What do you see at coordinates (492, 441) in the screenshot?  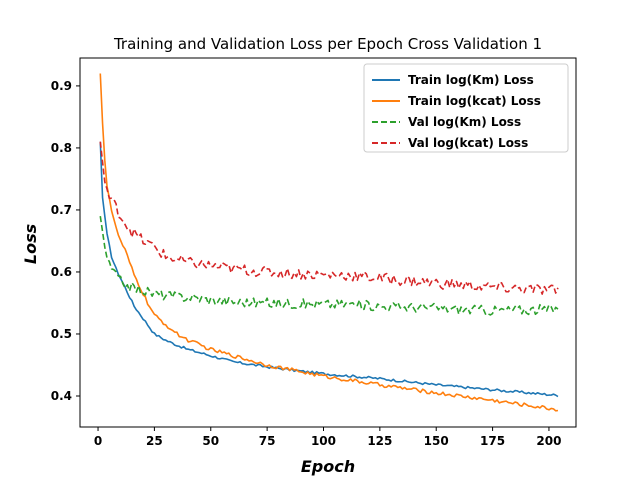 I see `x-tick-label: 175` at bounding box center [492, 441].